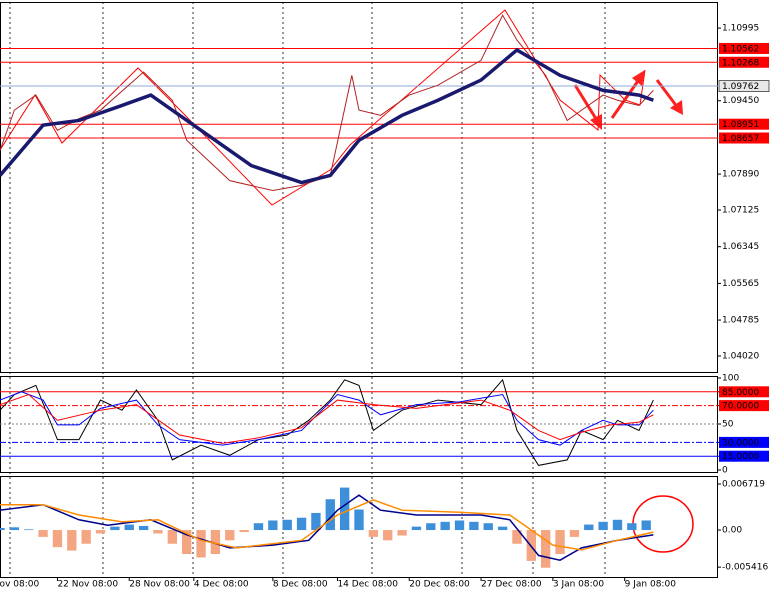 The height and width of the screenshot is (590, 770). What do you see at coordinates (651, 585) in the screenshot?
I see `x-tick-label: 9 Jan 08:00` at bounding box center [651, 585].